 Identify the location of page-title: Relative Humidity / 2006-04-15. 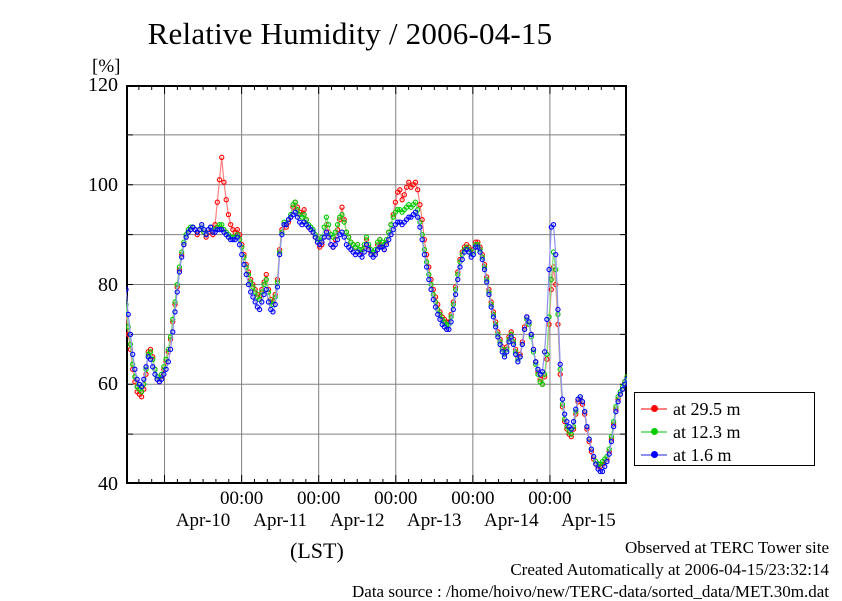
(350, 33).